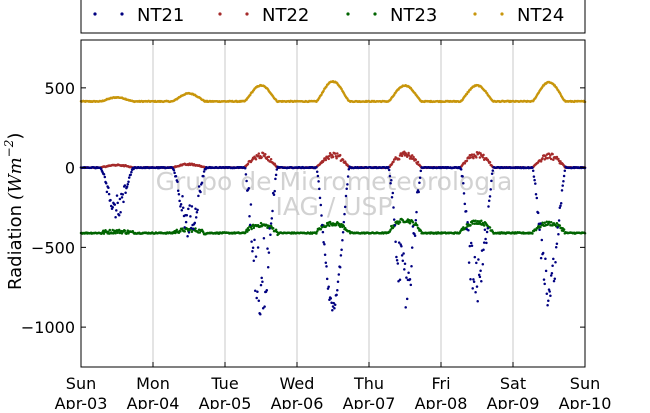 Image resolution: width=650 pixels, height=413 pixels. I want to click on y-axis-title-text: Radiation, so click(15, 247).